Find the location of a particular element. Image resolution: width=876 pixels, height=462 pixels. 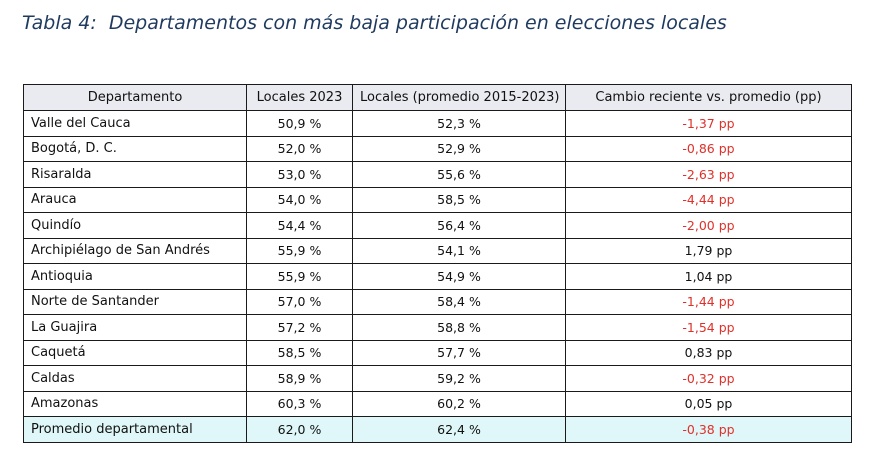

cell-cambio: 1,04 pp is located at coordinates (708, 276).